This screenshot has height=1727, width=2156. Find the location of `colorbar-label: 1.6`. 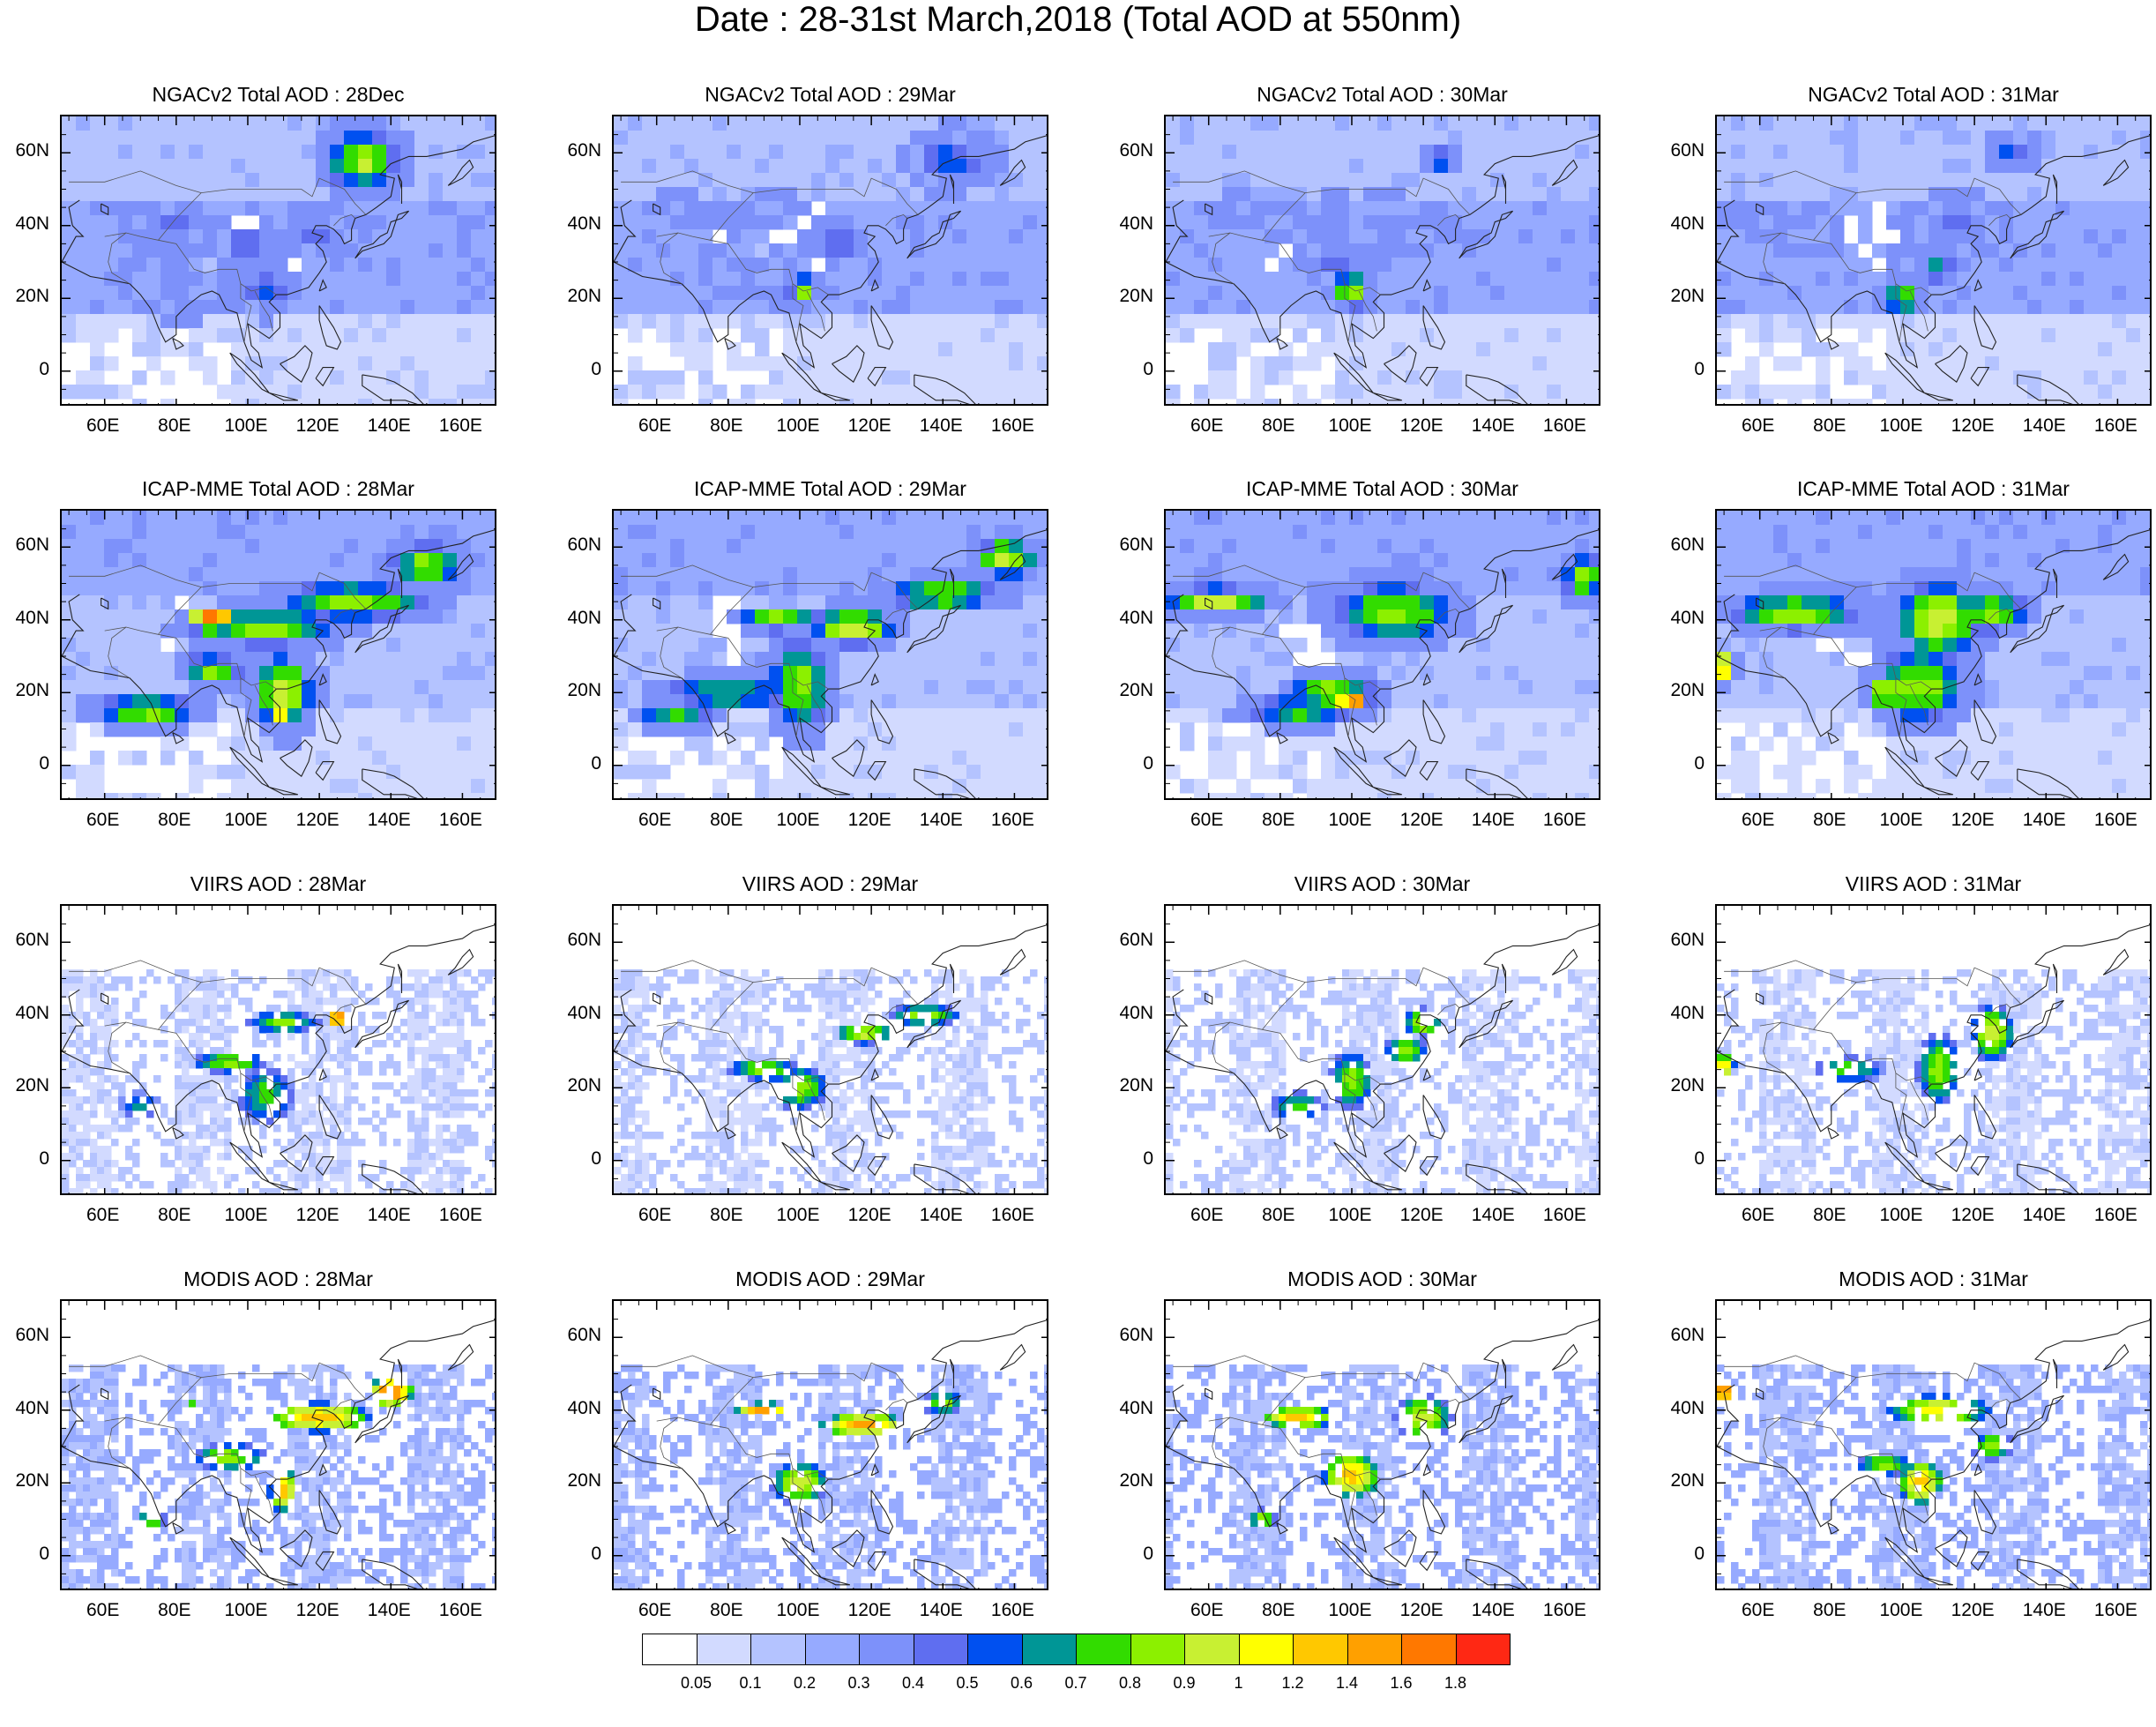

colorbar-label: 1.6 is located at coordinates (1401, 1683).